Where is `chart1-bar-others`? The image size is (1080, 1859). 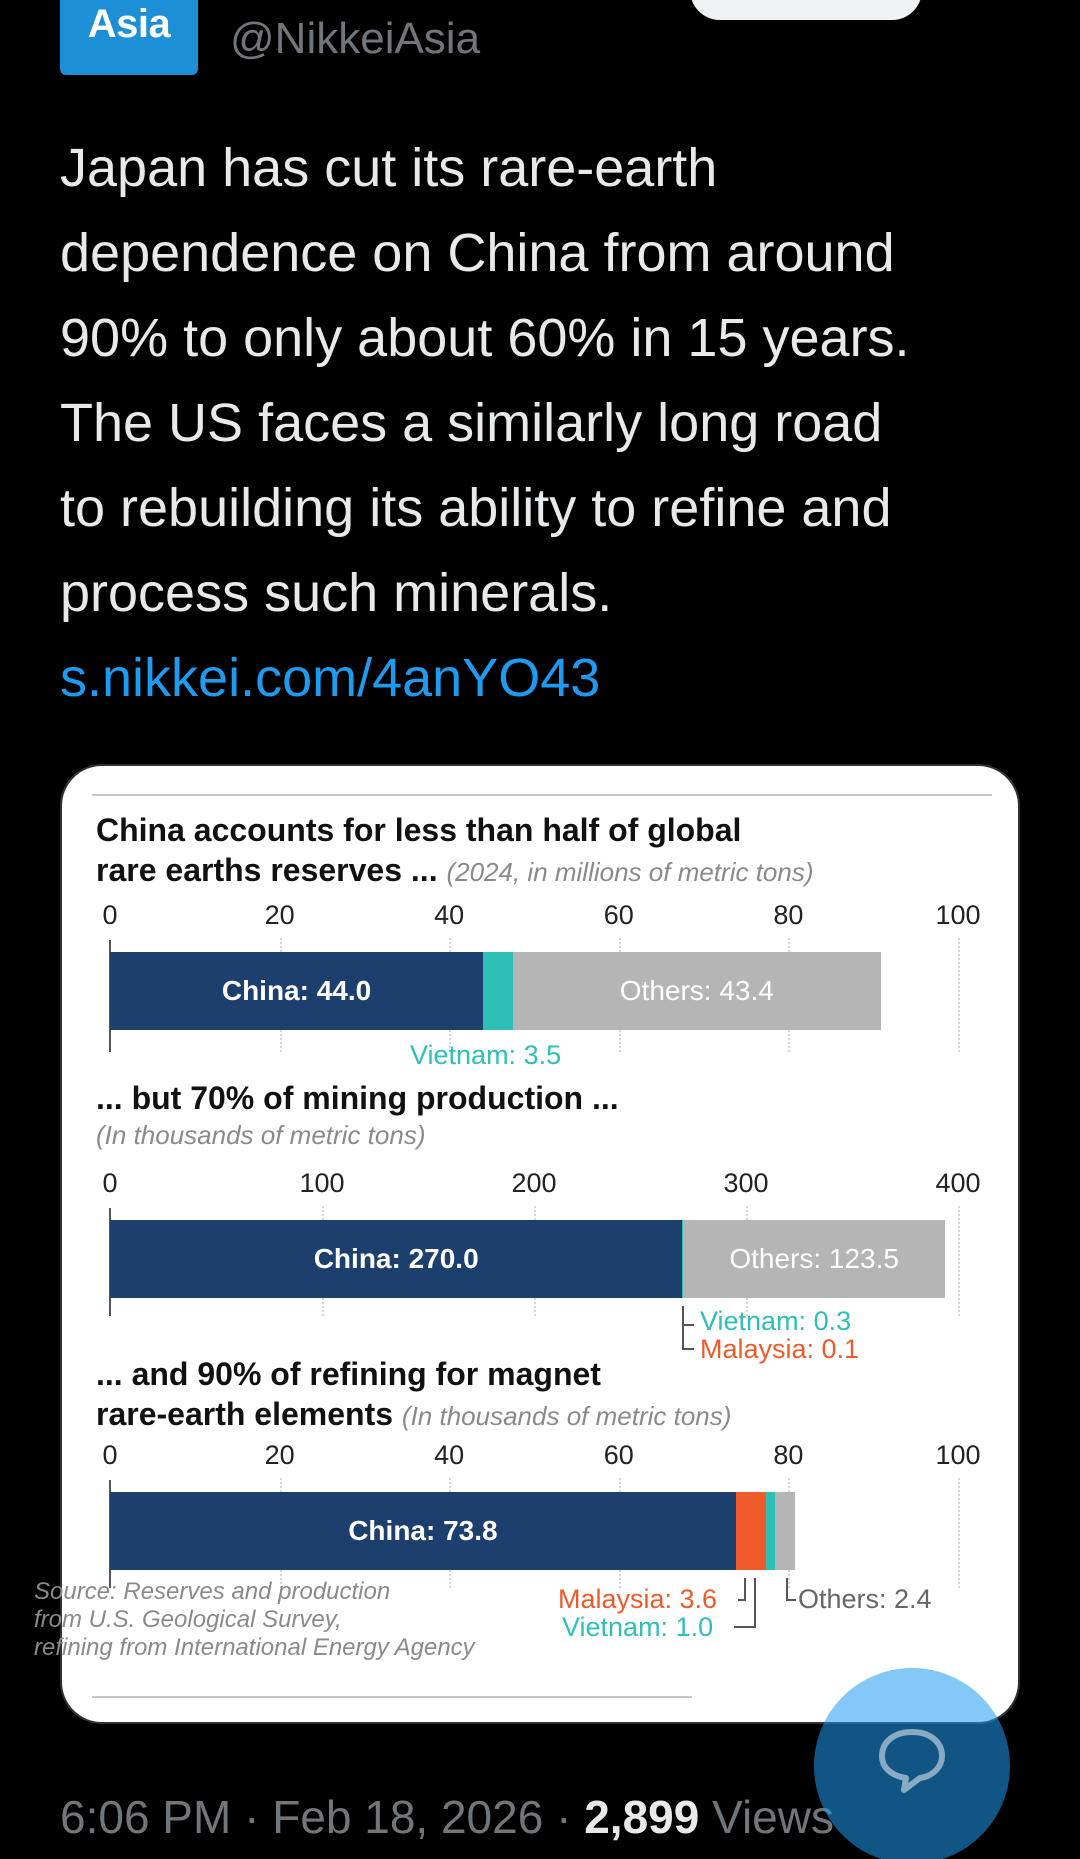 chart1-bar-others is located at coordinates (696, 991).